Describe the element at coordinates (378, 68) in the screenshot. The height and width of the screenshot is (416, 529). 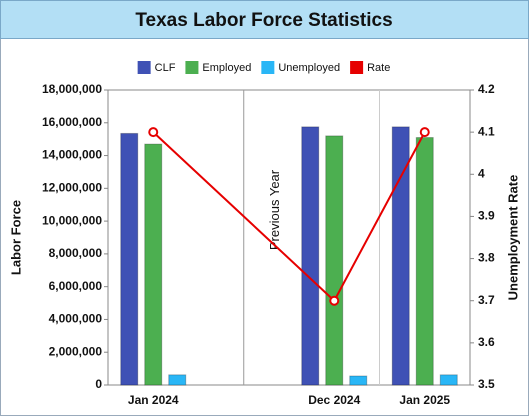
I see `legend-label: Rate` at that location.